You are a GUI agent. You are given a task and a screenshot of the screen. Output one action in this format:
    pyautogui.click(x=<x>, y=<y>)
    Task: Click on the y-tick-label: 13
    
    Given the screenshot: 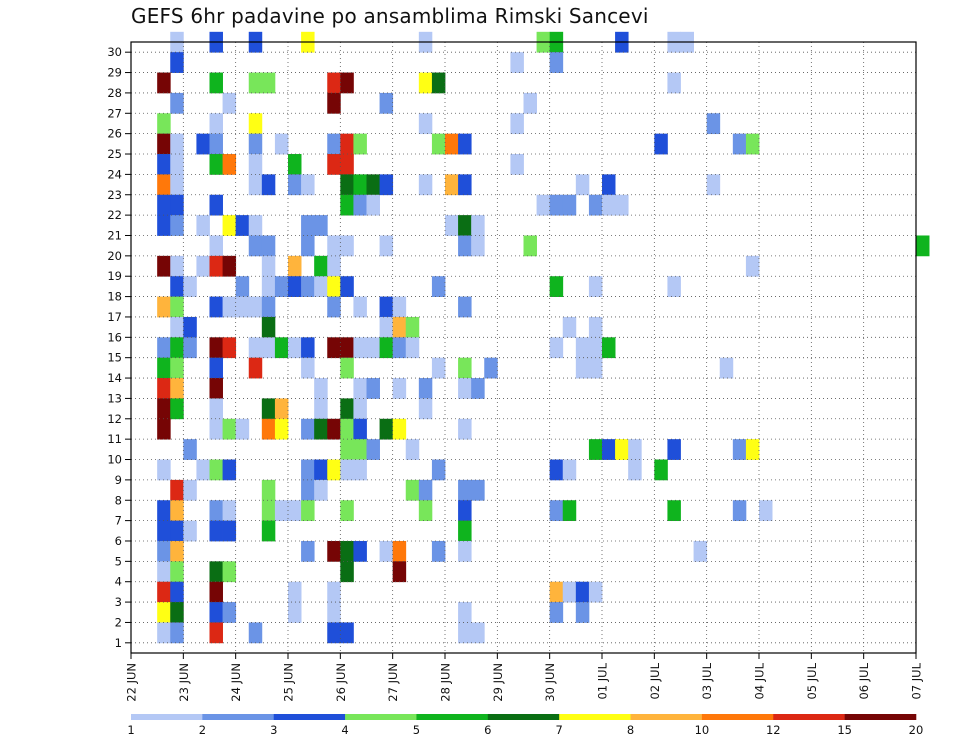 What is the action you would take?
    pyautogui.click(x=114, y=398)
    